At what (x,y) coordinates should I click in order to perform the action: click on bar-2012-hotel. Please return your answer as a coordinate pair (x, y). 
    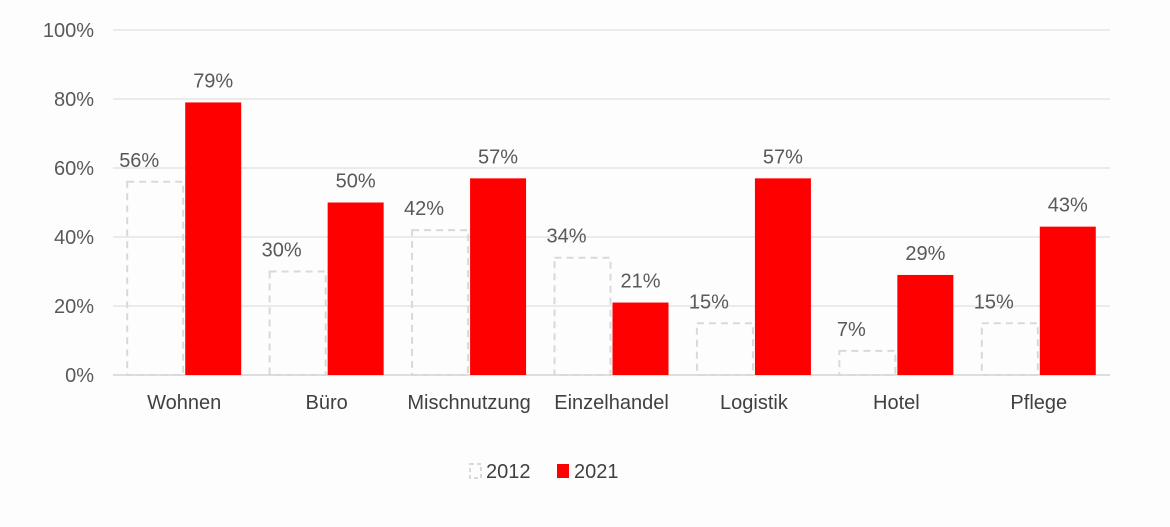
    Looking at the image, I should click on (867, 363).